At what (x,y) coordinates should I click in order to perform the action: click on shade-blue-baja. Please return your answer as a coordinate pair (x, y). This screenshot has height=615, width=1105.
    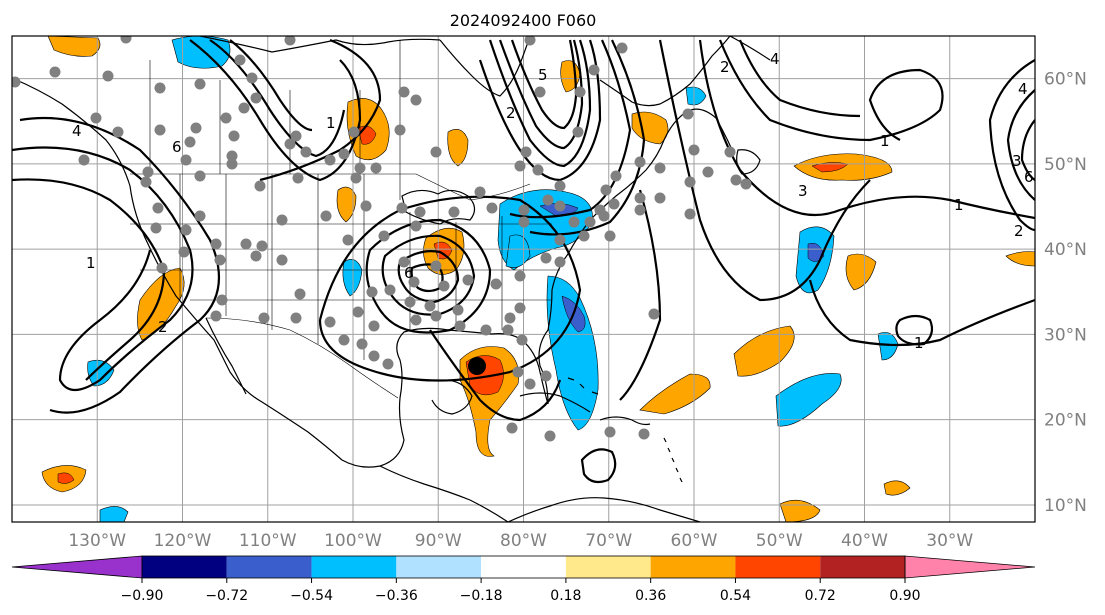
    Looking at the image, I should click on (101, 373).